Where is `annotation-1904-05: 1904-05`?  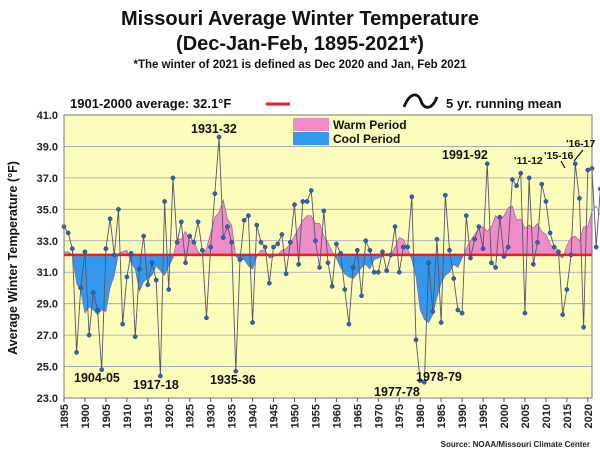 annotation-1904-05: 1904-05 is located at coordinates (97, 378).